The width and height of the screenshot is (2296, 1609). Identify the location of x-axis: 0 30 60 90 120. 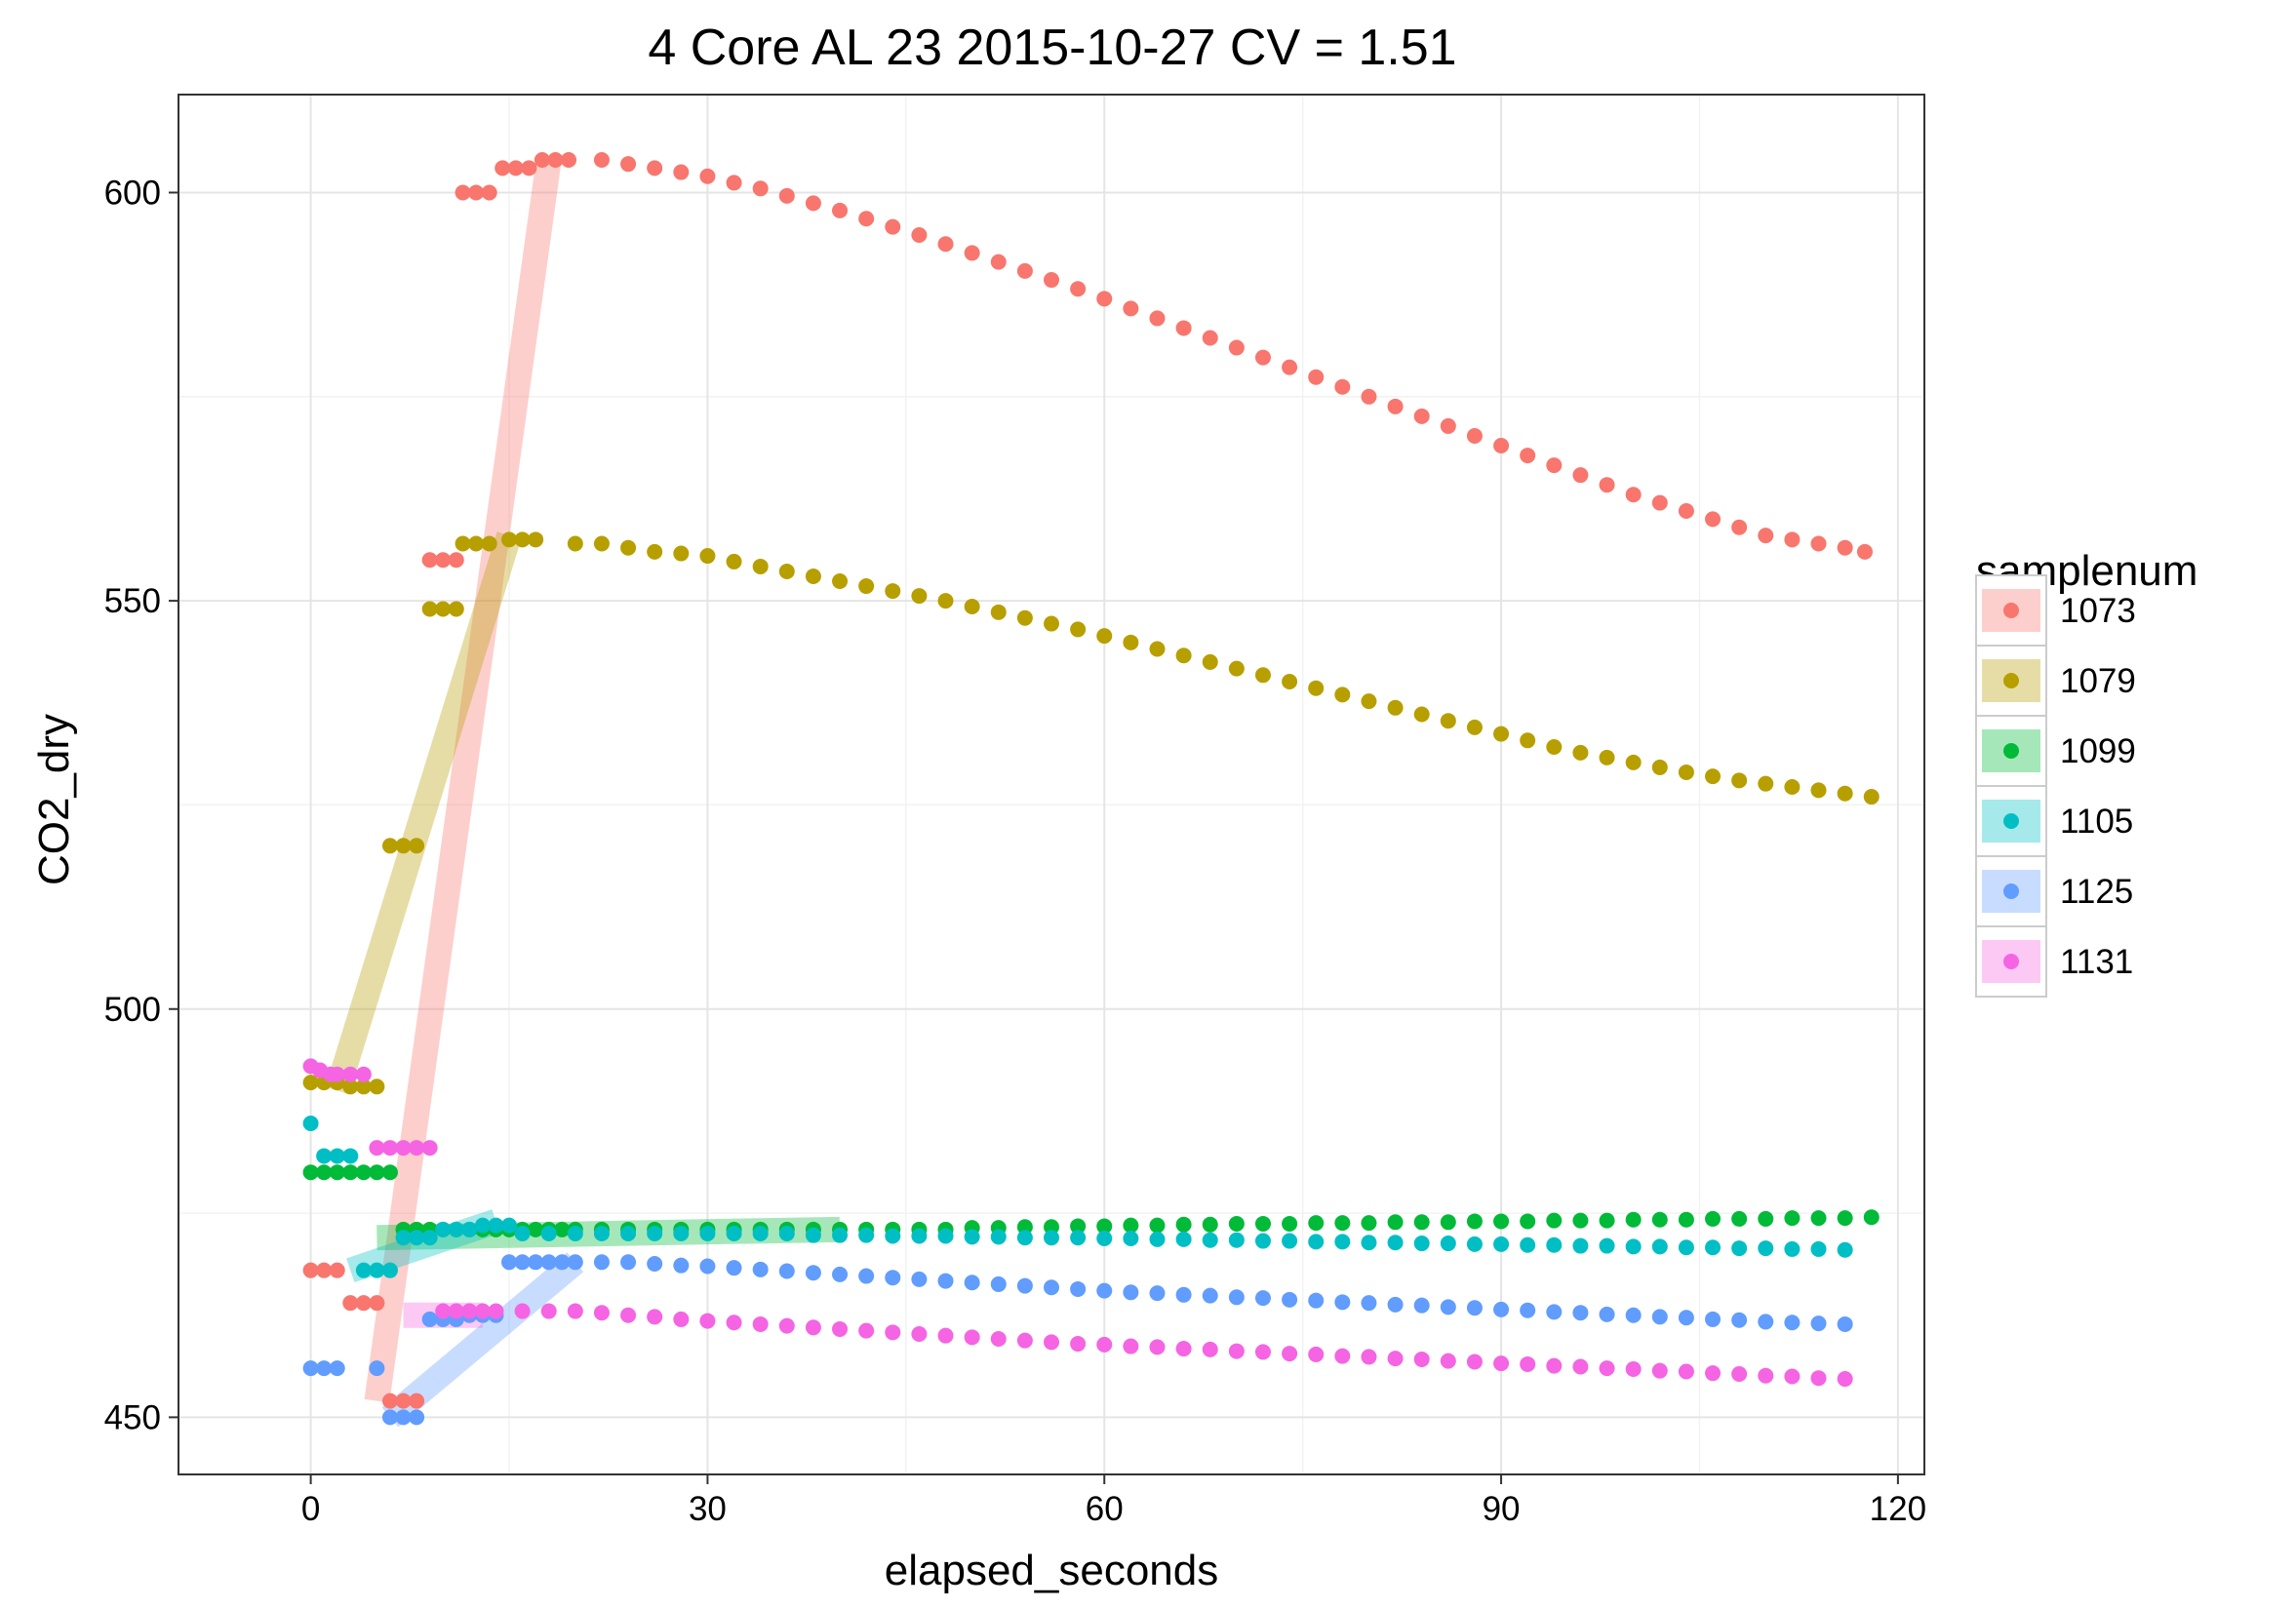
(1113, 1501).